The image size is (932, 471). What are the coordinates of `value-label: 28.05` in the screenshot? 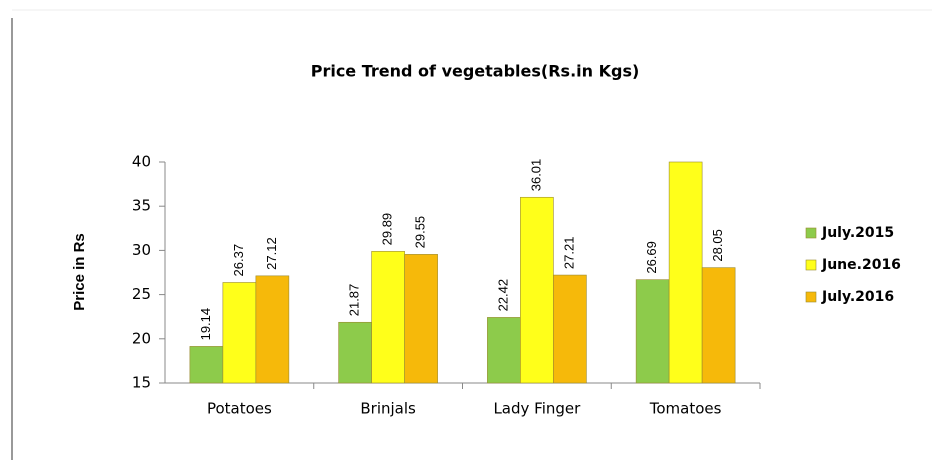 It's located at (717, 245).